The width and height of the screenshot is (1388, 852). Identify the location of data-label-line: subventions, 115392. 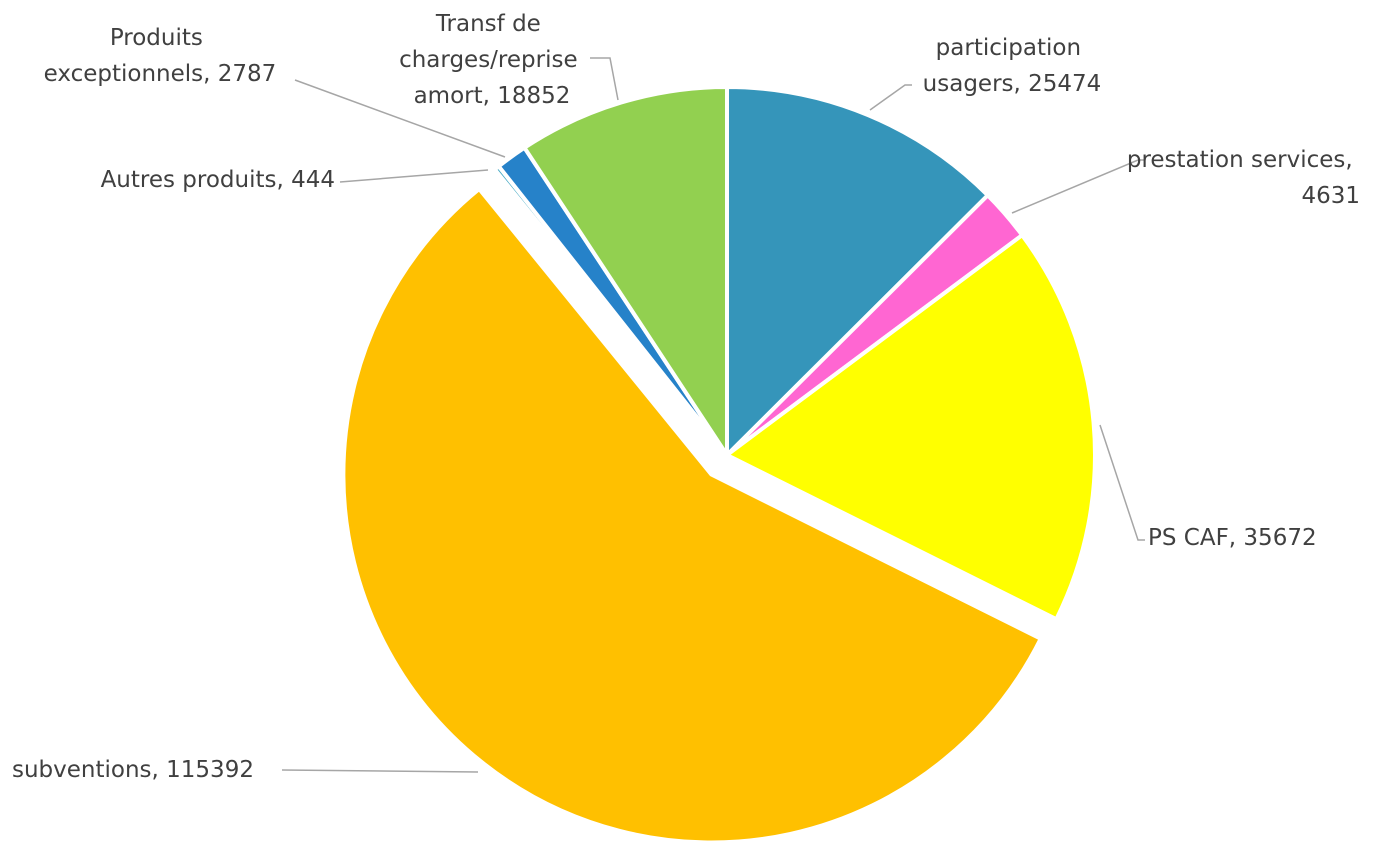
(133, 770).